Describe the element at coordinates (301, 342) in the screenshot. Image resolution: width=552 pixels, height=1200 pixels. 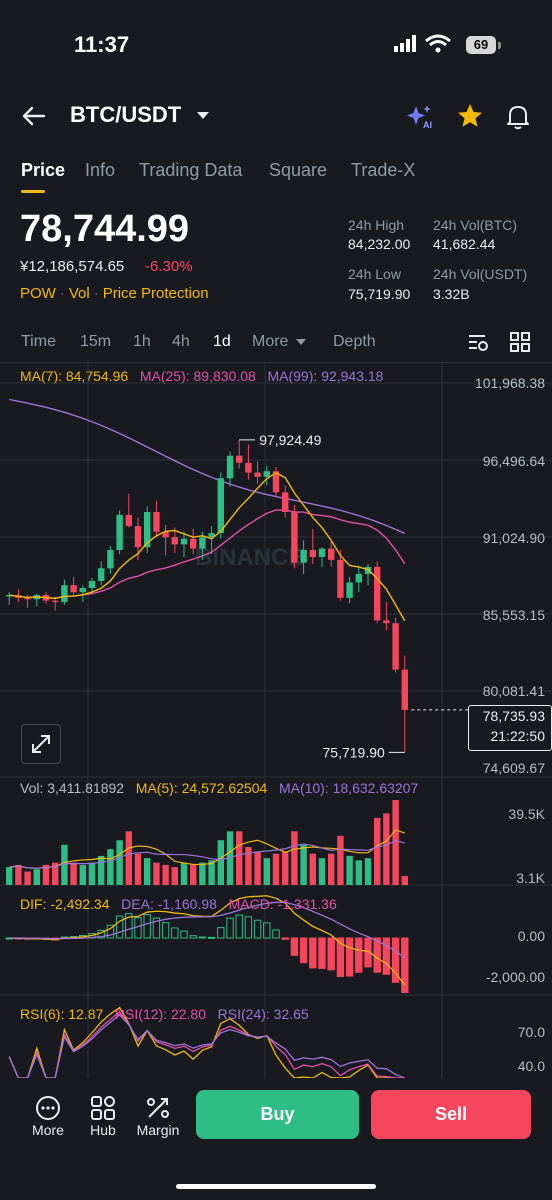
I see `more-caret-icon` at that location.